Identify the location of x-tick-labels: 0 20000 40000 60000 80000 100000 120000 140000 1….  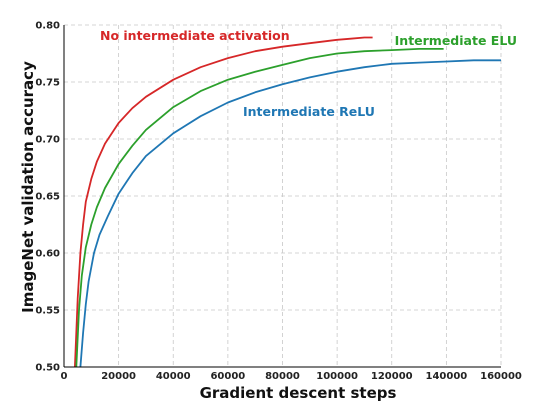
(291, 376).